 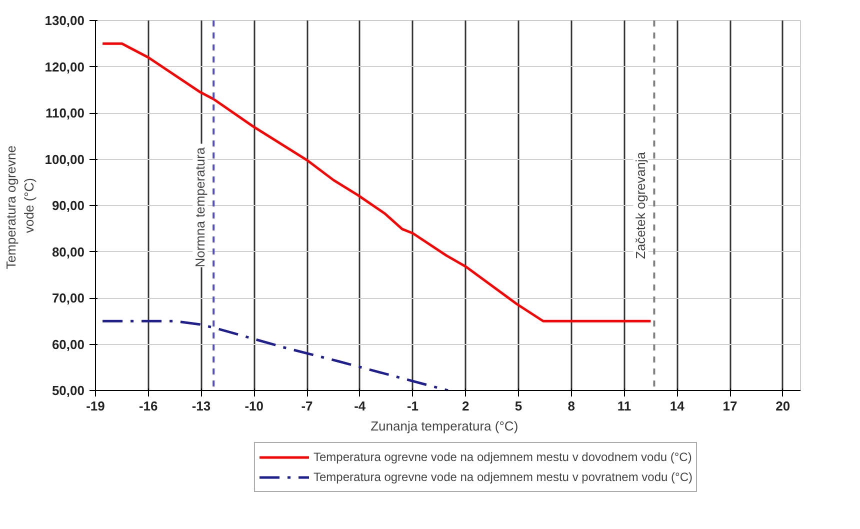 What do you see at coordinates (678, 406) in the screenshot?
I see `x-tick-label: 14` at bounding box center [678, 406].